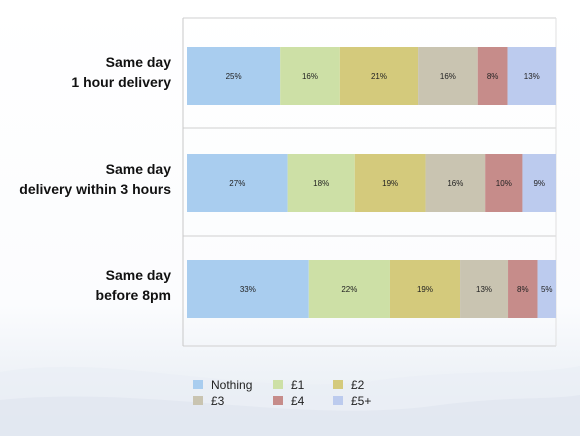 This screenshot has width=580, height=436. What do you see at coordinates (361, 401) in the screenshot?
I see `legend-label: £5+` at bounding box center [361, 401].